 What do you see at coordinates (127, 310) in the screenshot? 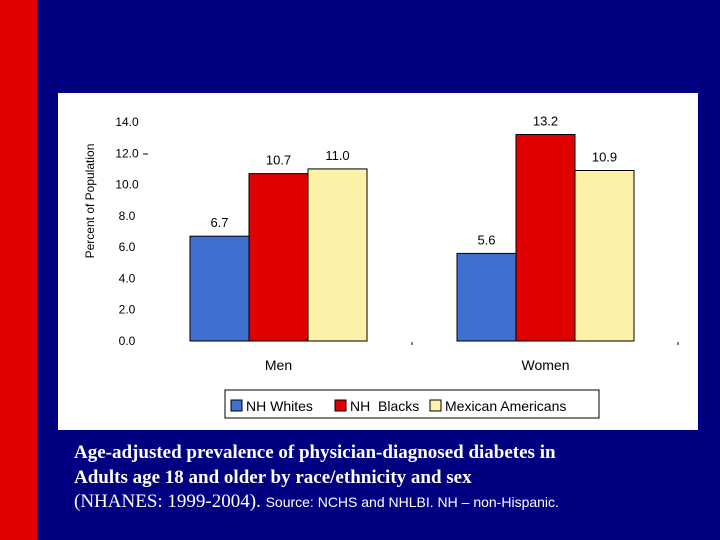
I see `y-tick-label: 2.0` at bounding box center [127, 310].